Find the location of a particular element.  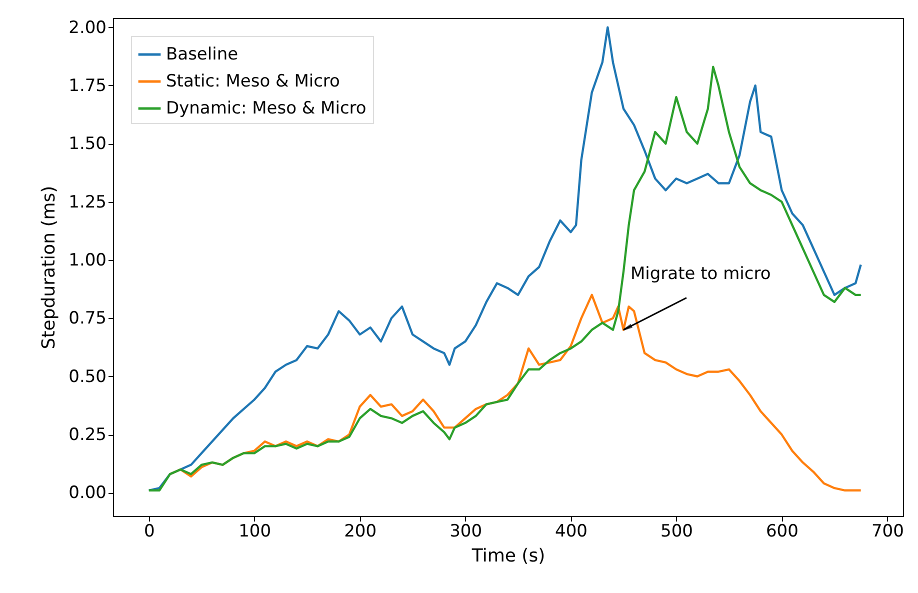

y-axis-title: Stepduration (ms) is located at coordinates (49, 268).